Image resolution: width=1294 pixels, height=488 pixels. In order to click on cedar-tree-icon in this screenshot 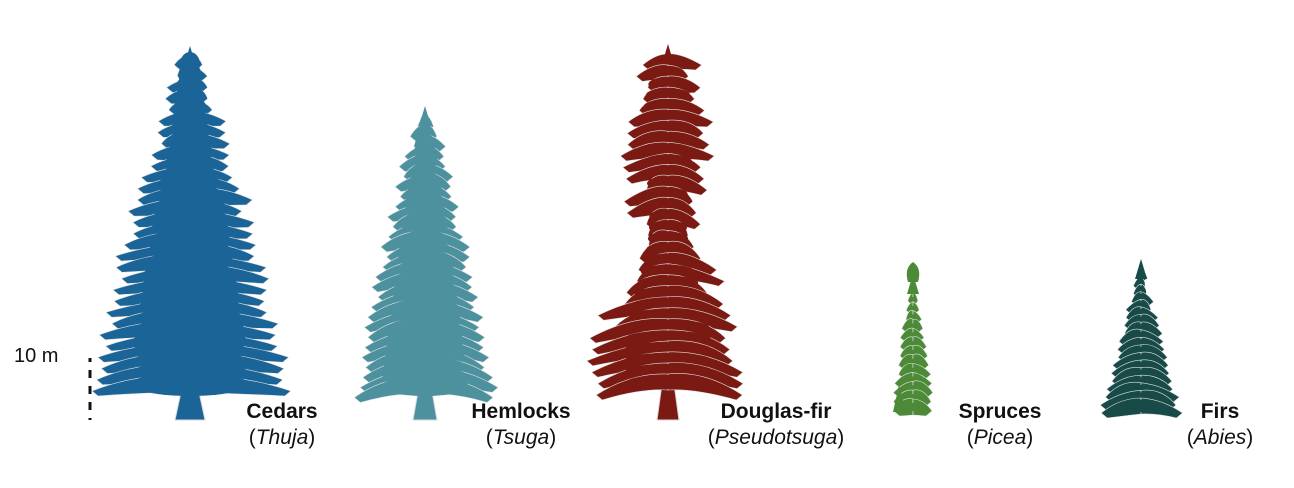, I will do `click(191, 233)`.